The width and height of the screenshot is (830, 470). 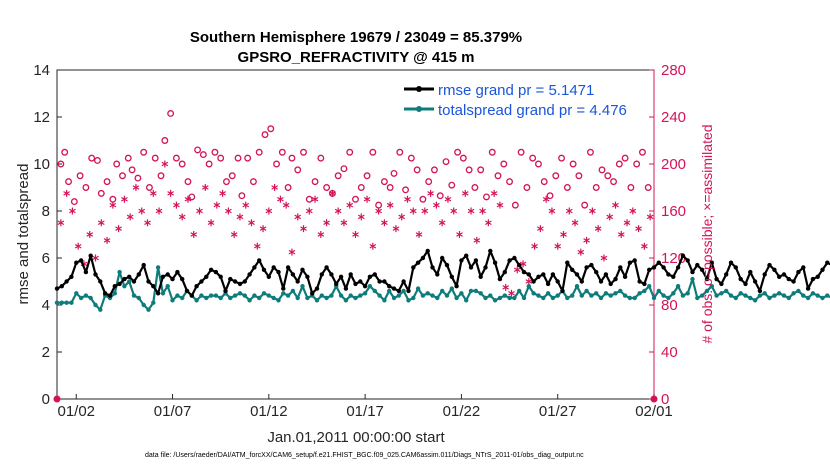 What do you see at coordinates (419, 109) in the screenshot?
I see `legend-spread-marker` at bounding box center [419, 109].